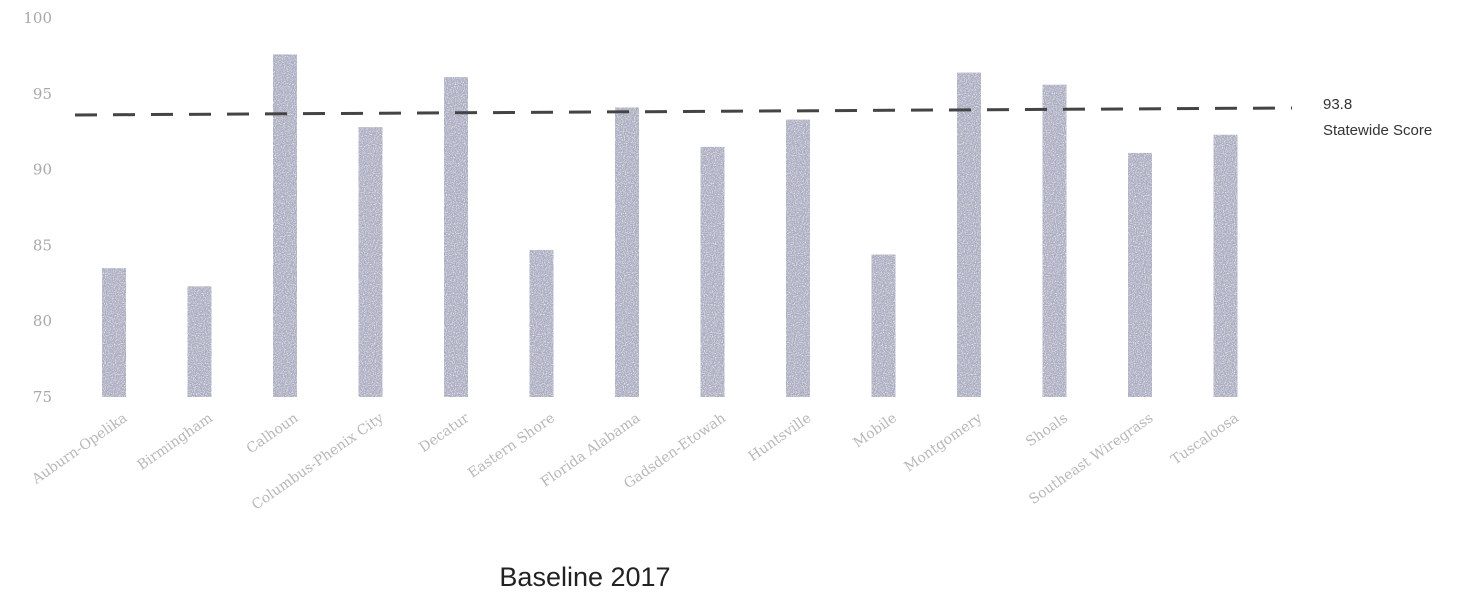  I want to click on y-tick-label: 100, so click(37, 18).